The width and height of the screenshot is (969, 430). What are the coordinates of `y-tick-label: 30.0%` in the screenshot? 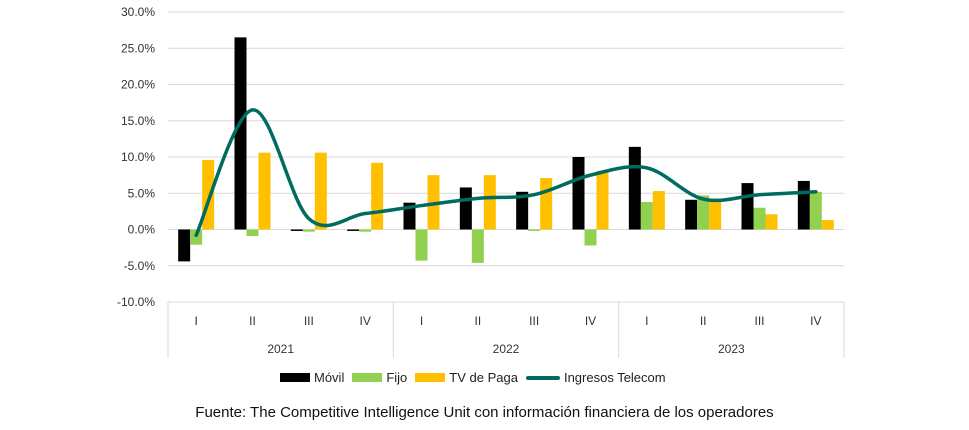 It's located at (138, 12).